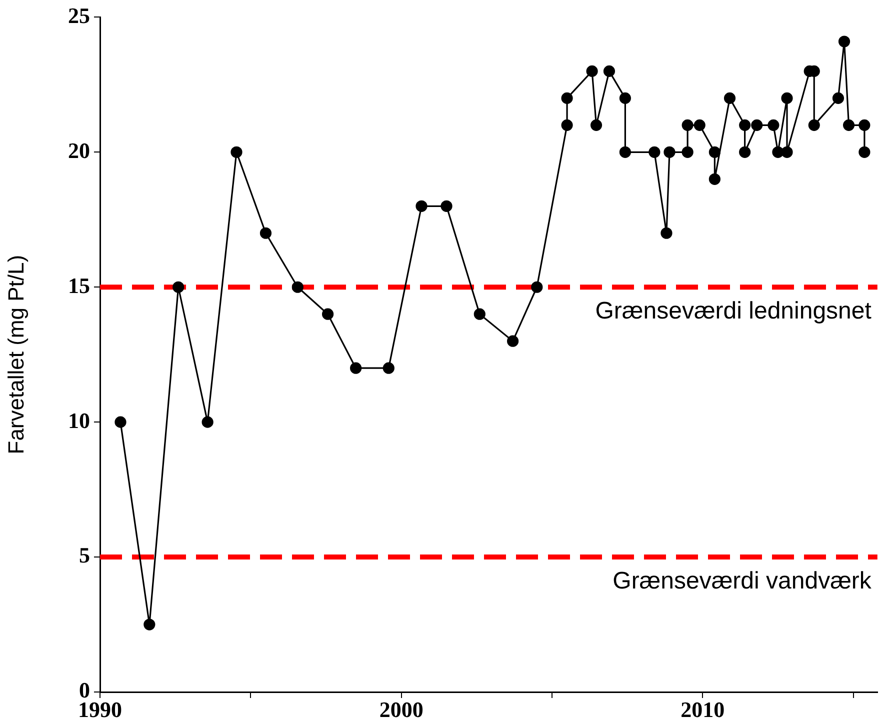 The height and width of the screenshot is (726, 884). What do you see at coordinates (702, 709) in the screenshot?
I see `x-tick-label: 2010` at bounding box center [702, 709].